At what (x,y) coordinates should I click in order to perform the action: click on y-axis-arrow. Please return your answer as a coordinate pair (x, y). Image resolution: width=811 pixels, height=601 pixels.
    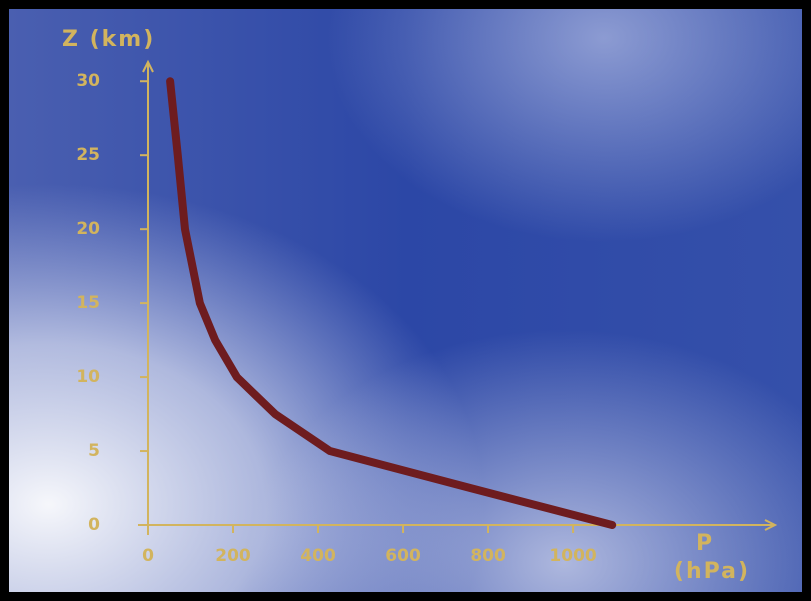
    Looking at the image, I should click on (148, 66).